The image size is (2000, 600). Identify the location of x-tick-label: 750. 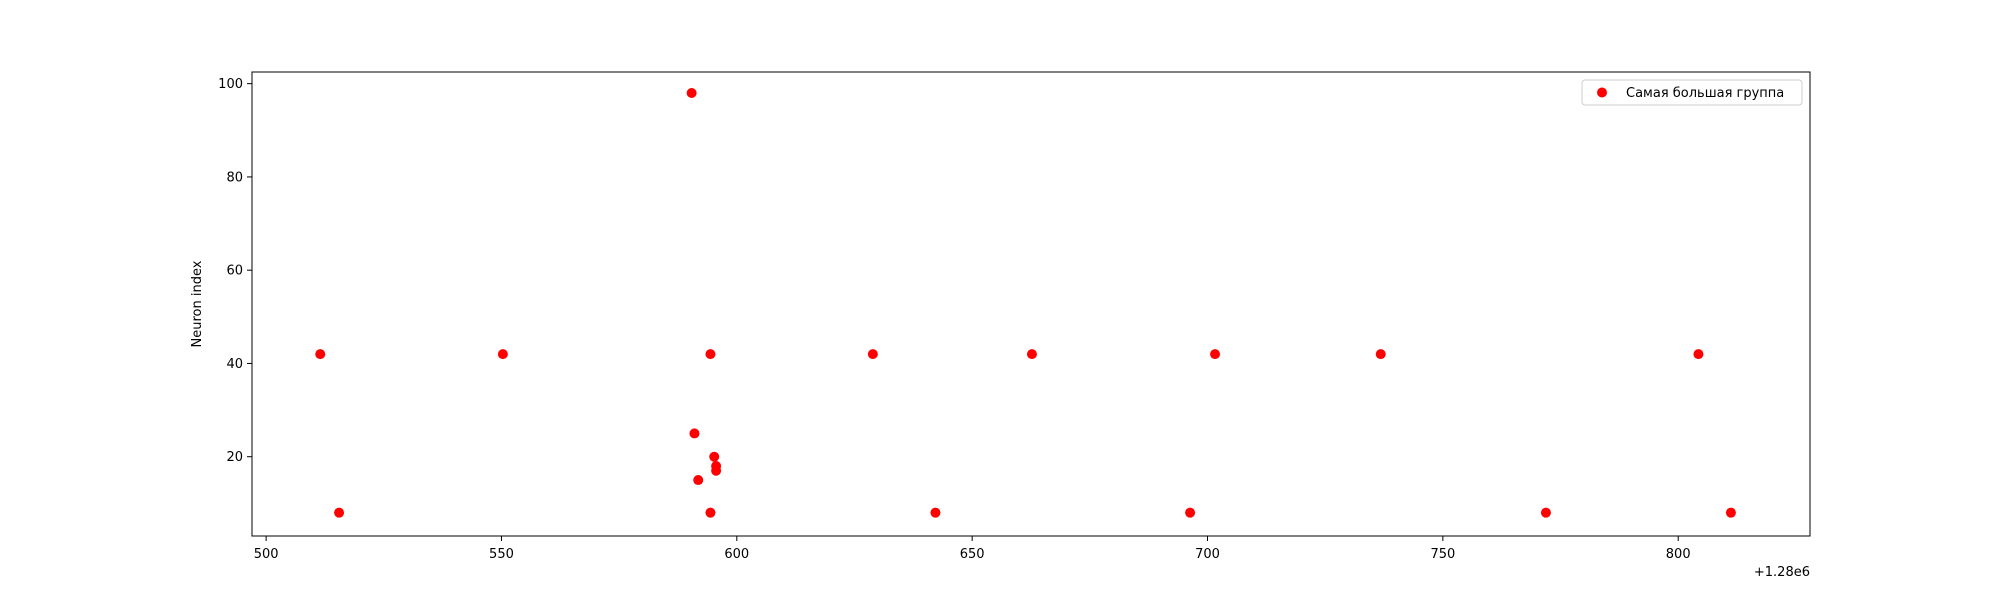
(1442, 554).